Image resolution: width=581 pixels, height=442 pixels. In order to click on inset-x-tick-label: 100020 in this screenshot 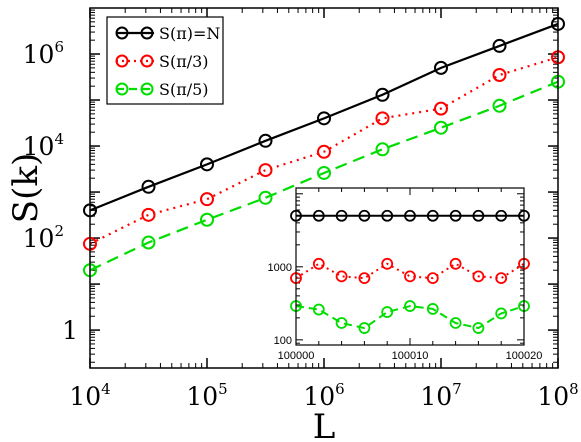, I will do `click(524, 356)`.